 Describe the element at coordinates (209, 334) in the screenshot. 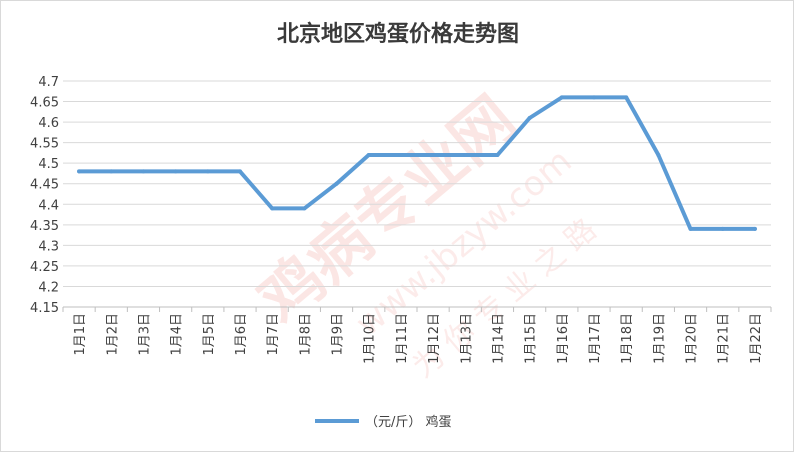

I see `x-tick-label: 1月5日` at that location.